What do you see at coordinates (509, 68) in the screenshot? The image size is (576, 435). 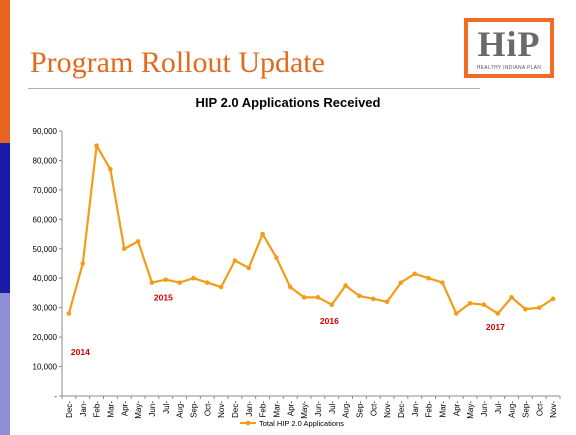 I see `logo-subtitle: HEALTHY INDIANA PLAN` at bounding box center [509, 68].